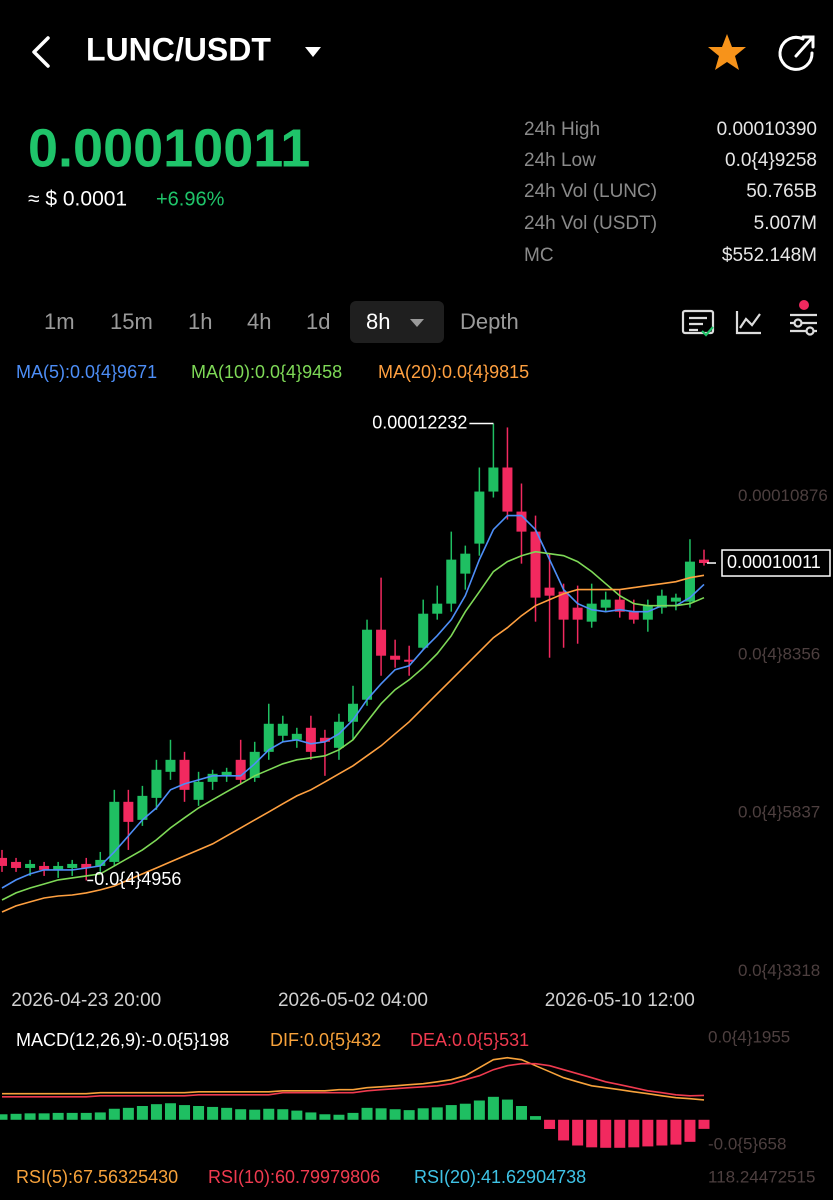 Image resolution: width=833 pixels, height=1200 pixels. Describe the element at coordinates (803, 318) in the screenshot. I see `settings-icon` at that location.